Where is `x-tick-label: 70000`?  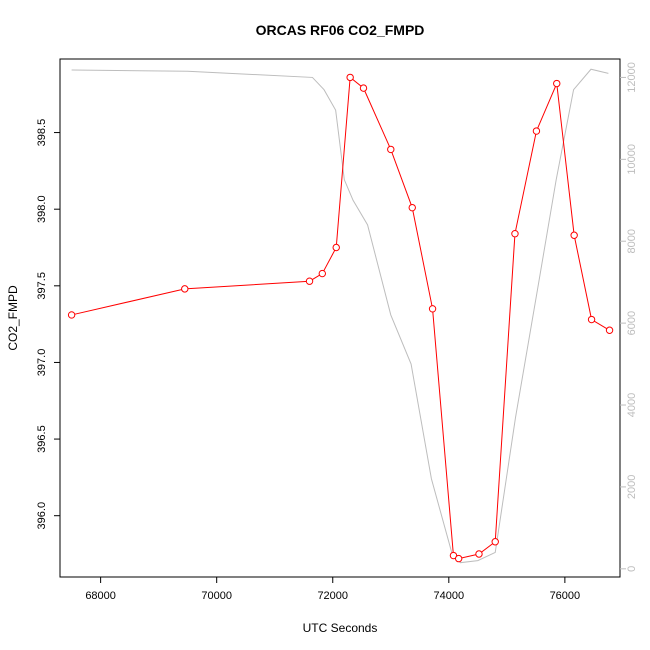 x-tick-label: 70000 is located at coordinates (216, 596).